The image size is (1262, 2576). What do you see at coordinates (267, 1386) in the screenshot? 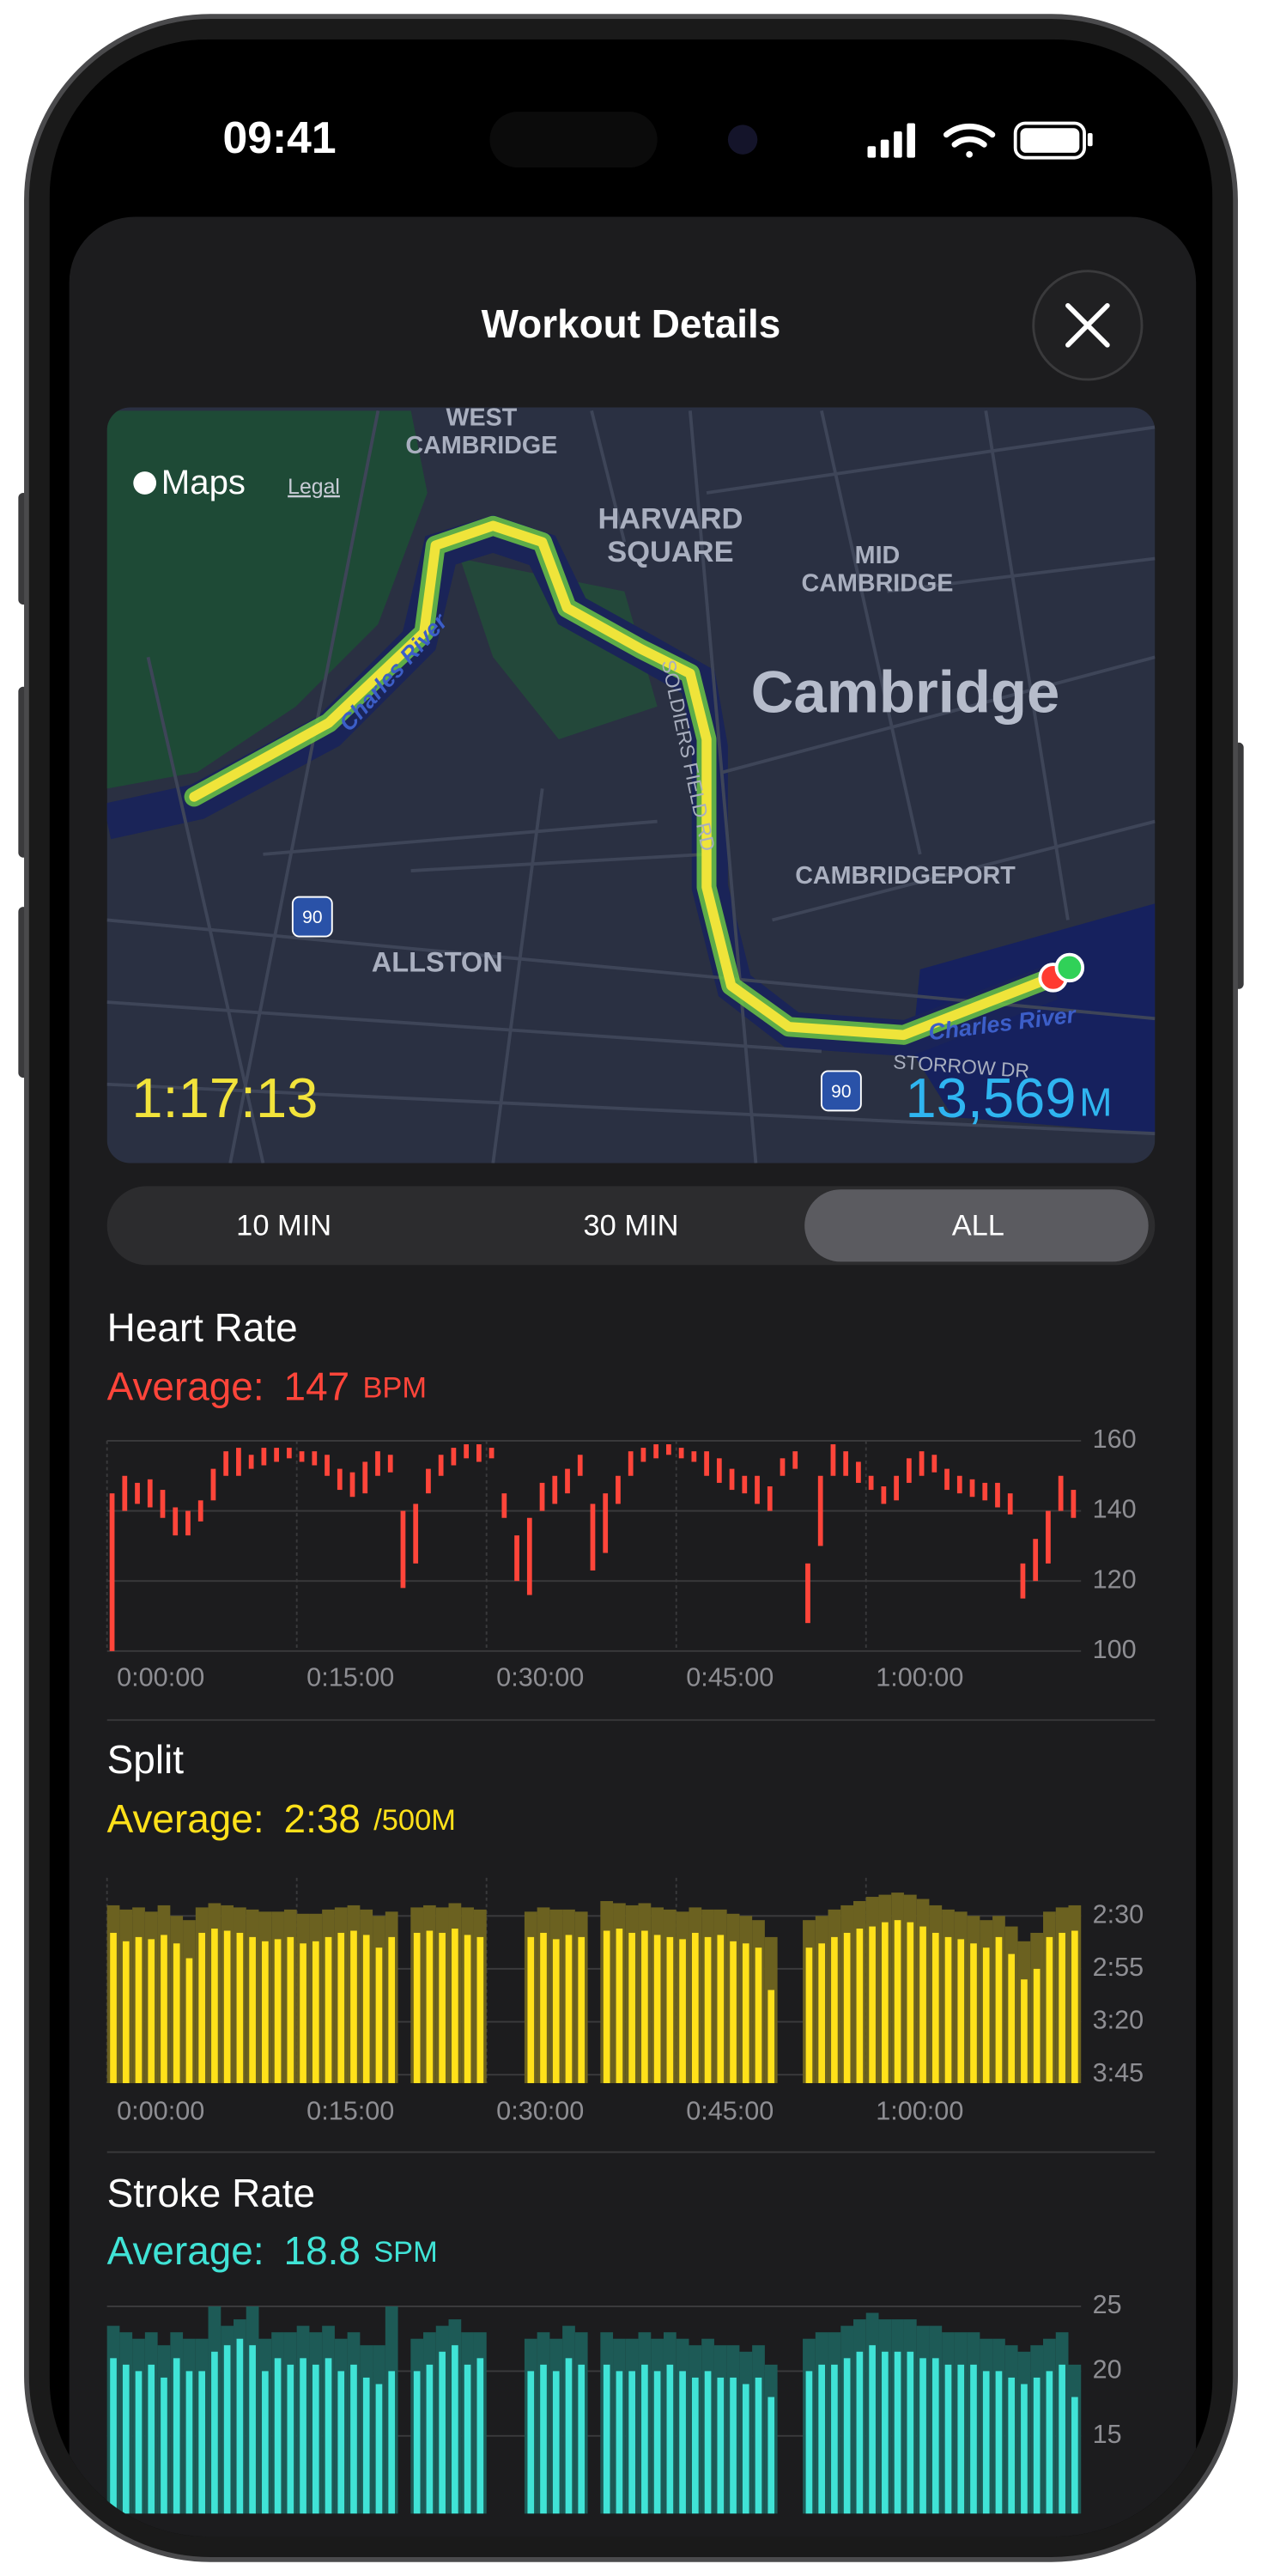
I see `chart-average: Average: 147 BPM` at bounding box center [267, 1386].